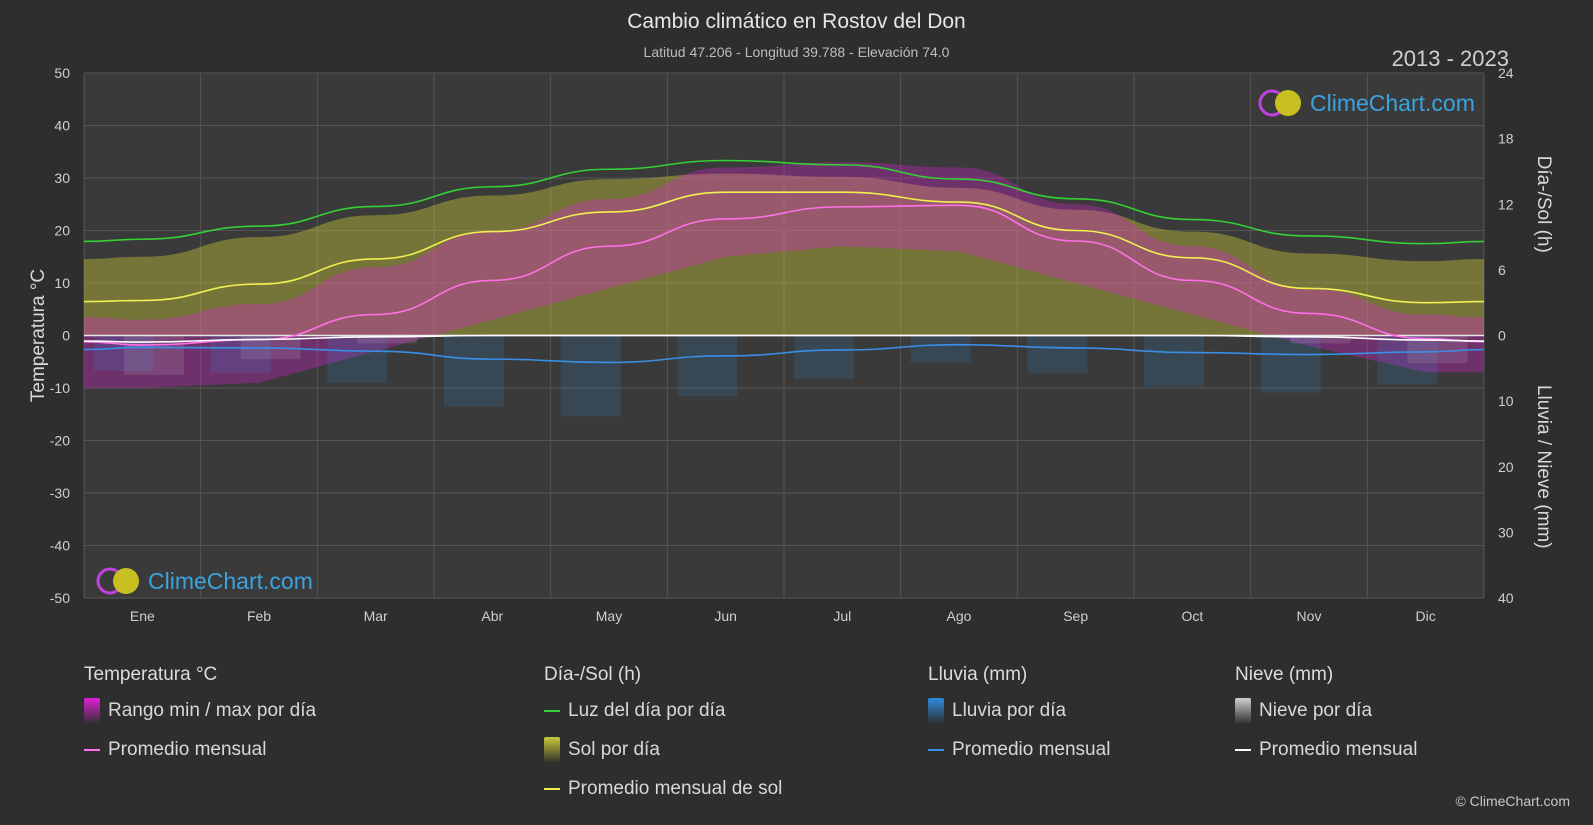  What do you see at coordinates (1426, 616) in the screenshot?
I see `x-tick-label: Dic` at bounding box center [1426, 616].